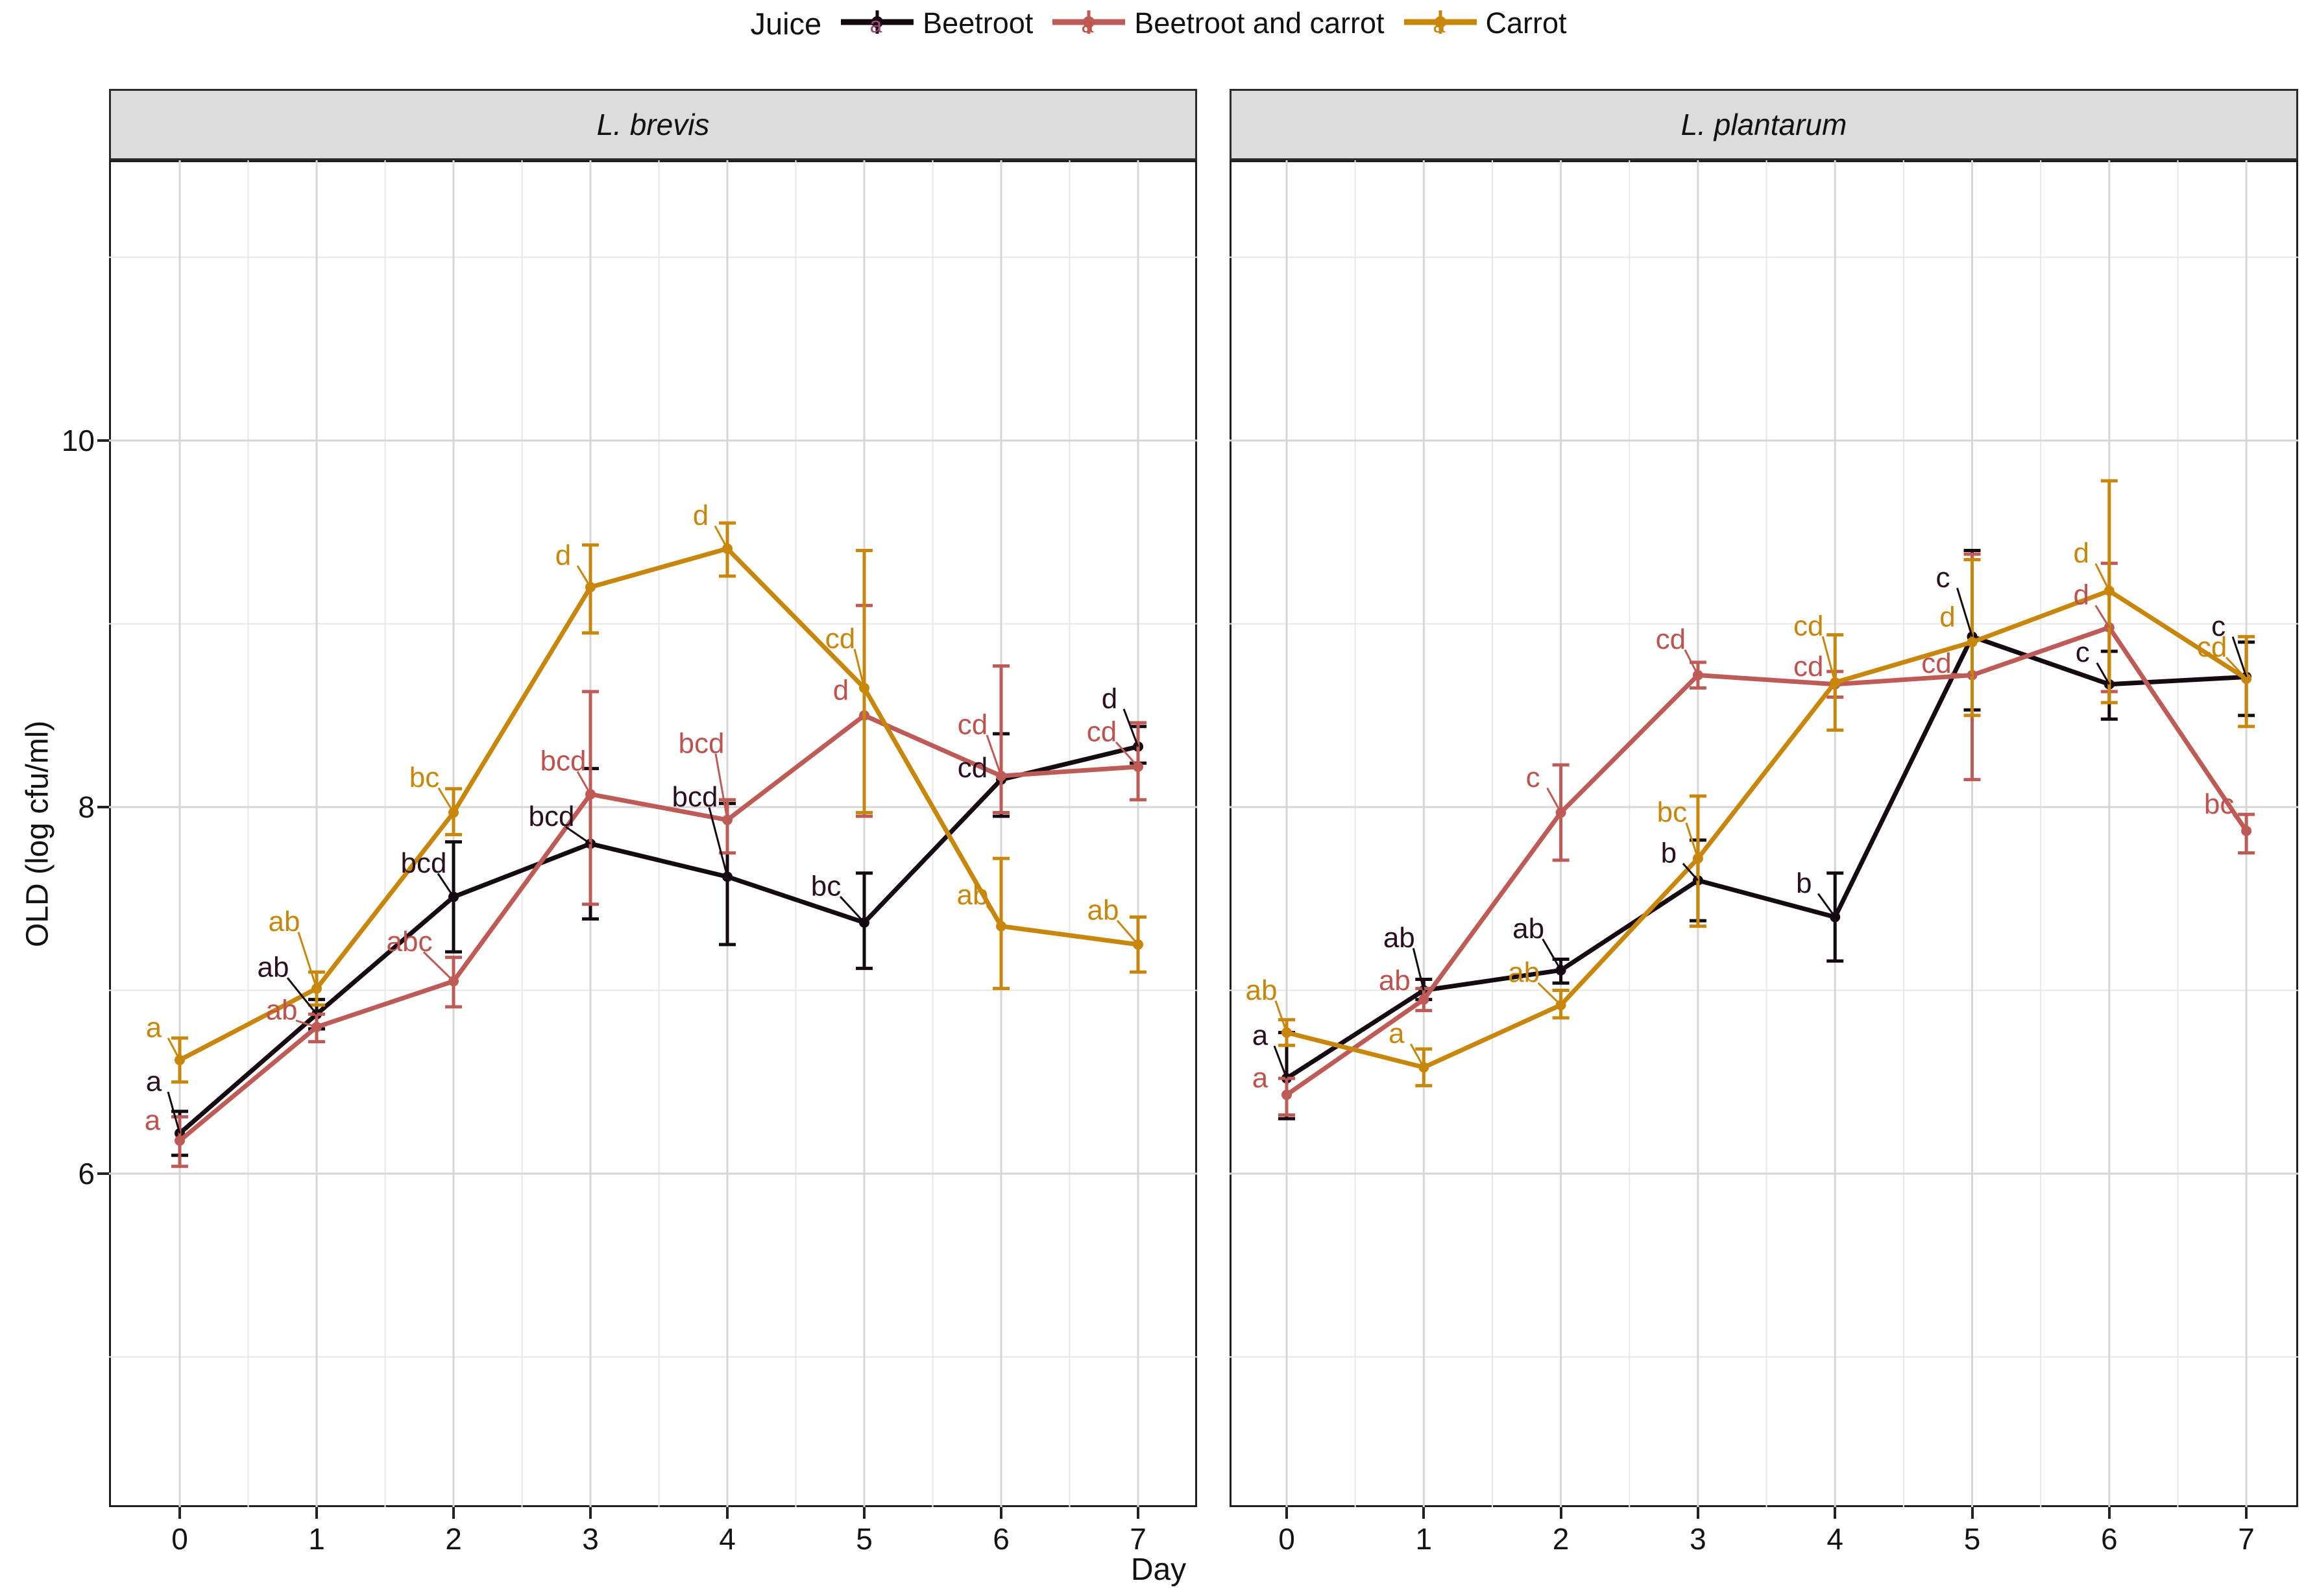 The width and height of the screenshot is (2317, 1596). What do you see at coordinates (563, 761) in the screenshot?
I see `sig-letter-beetroot_carrot-day3: bcd` at bounding box center [563, 761].